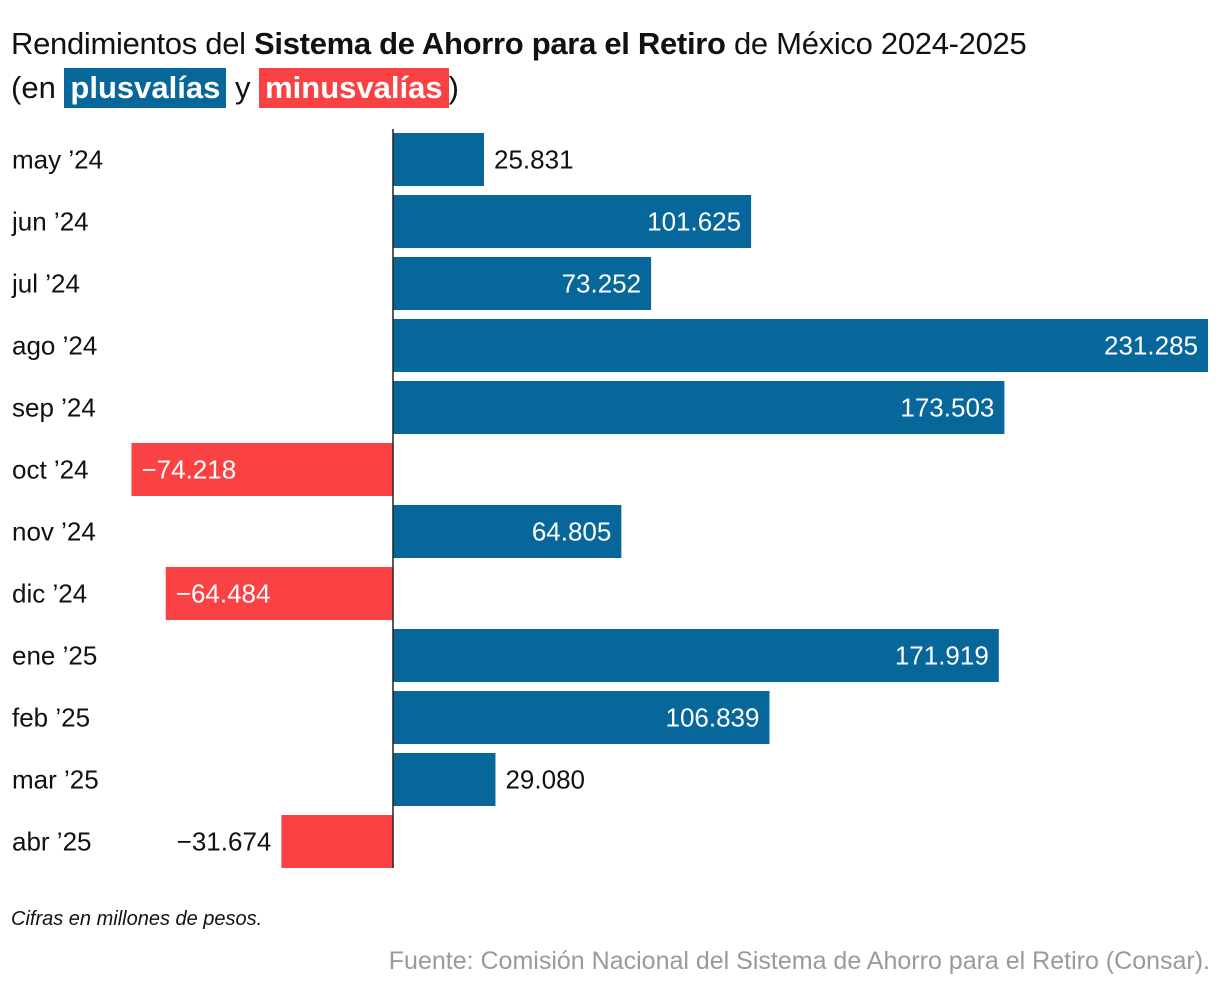  Describe the element at coordinates (49, 594) in the screenshot. I see `category-label: dic ’24` at that location.